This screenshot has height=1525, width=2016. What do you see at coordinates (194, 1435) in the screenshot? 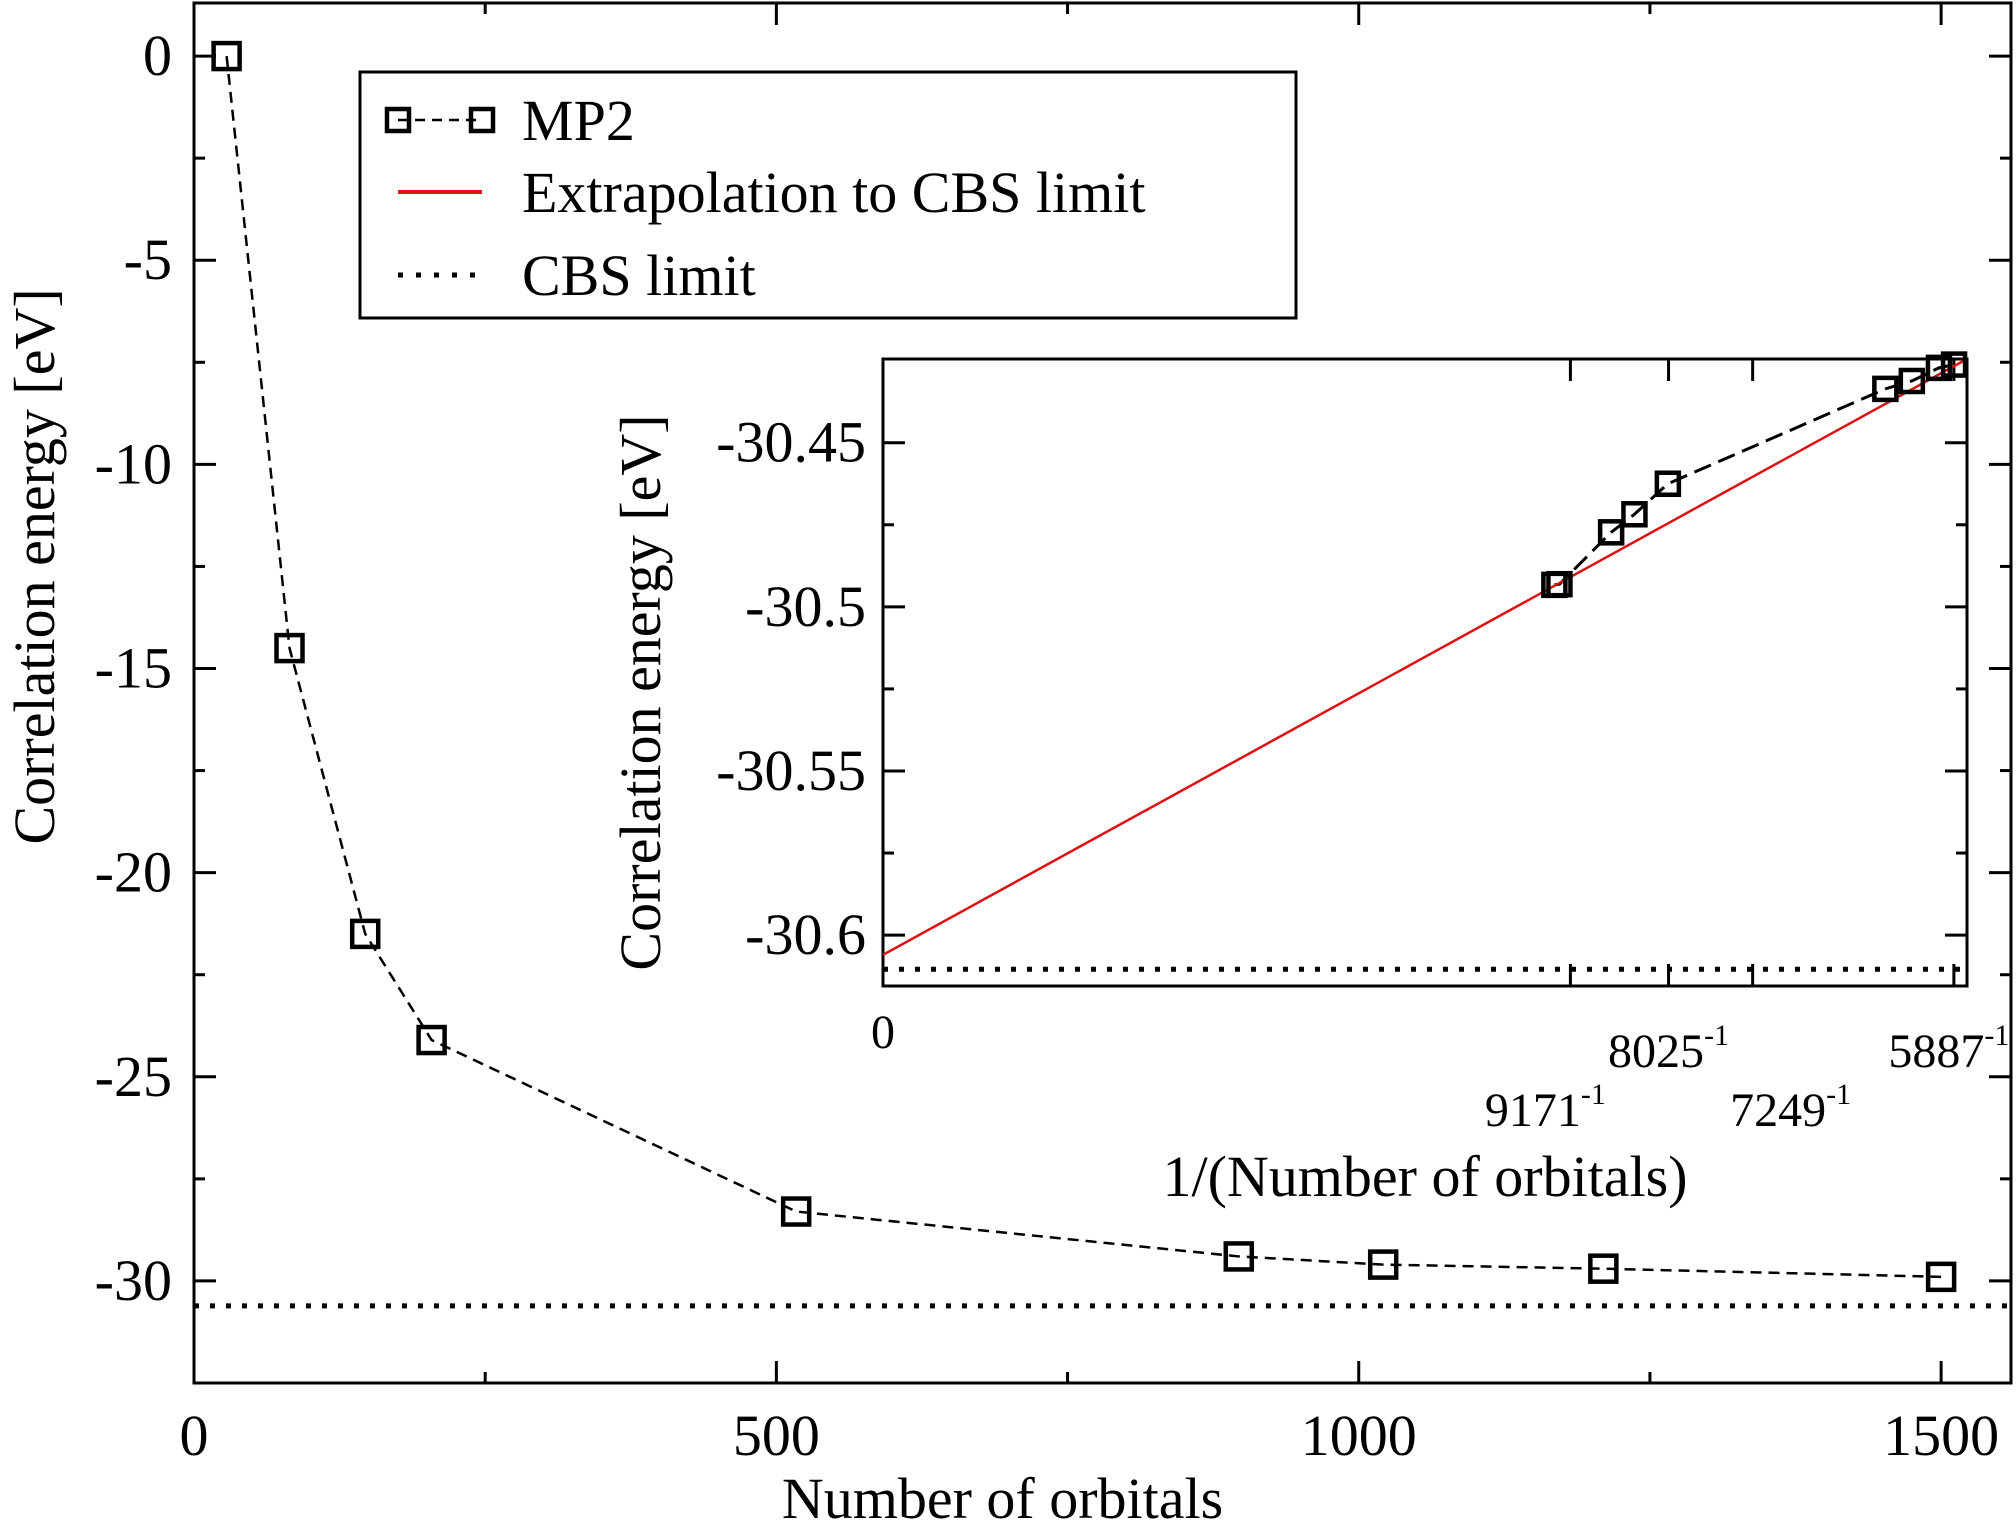
I see `x-tick-label: 0` at bounding box center [194, 1435].